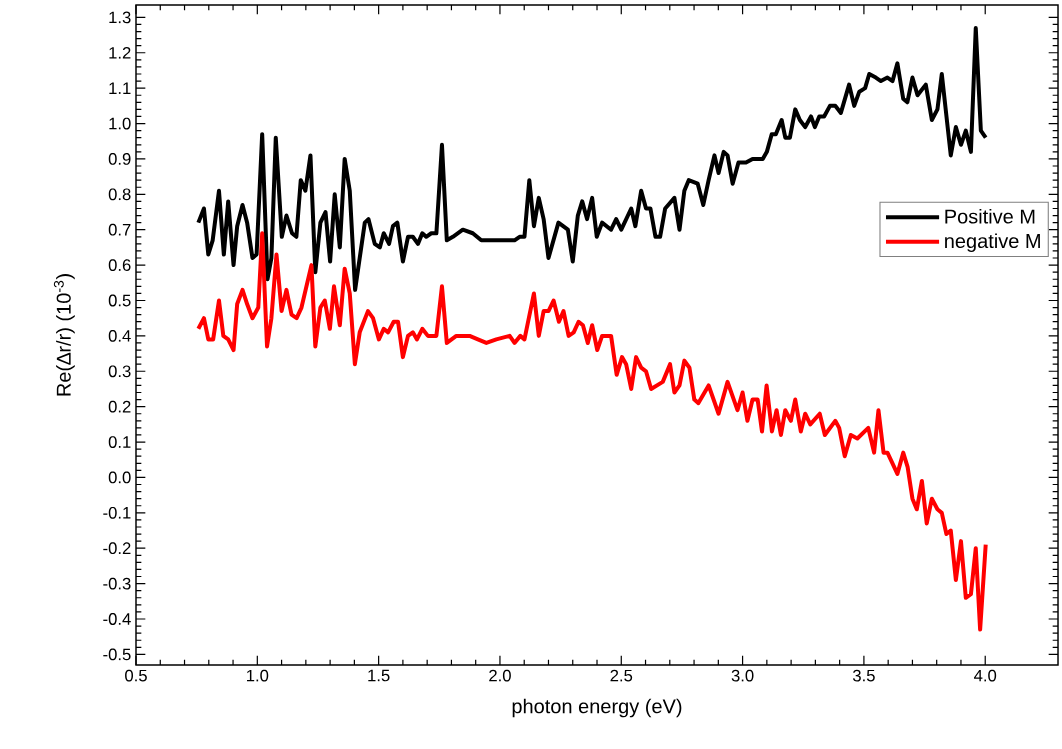 The height and width of the screenshot is (749, 1062). I want to click on x-tick-label: 3.0, so click(742, 675).